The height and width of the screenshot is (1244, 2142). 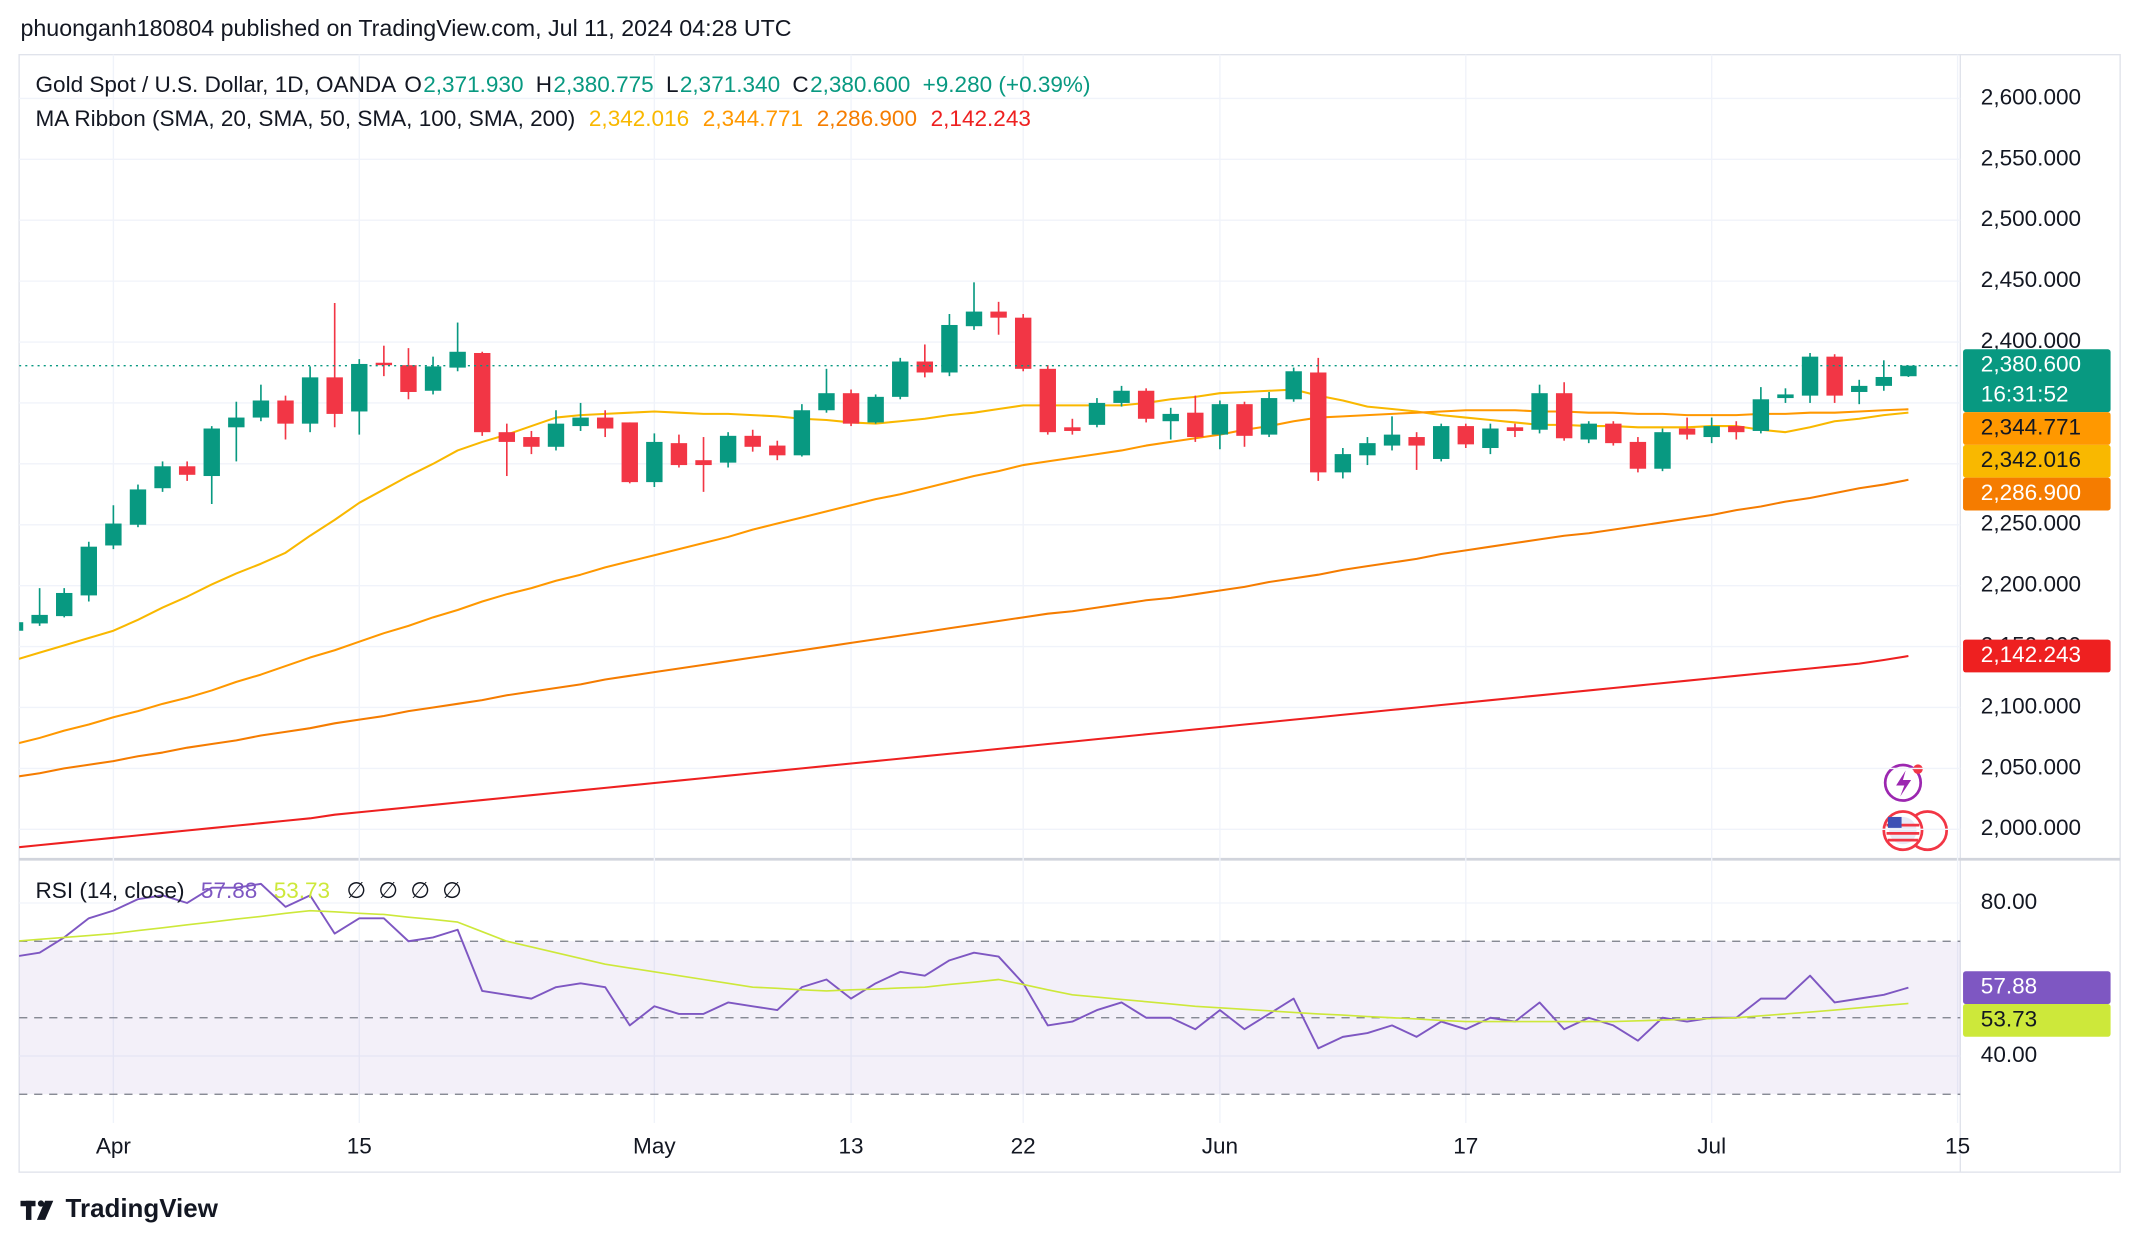 I want to click on x-tick-label: 15, so click(x=359, y=1145).